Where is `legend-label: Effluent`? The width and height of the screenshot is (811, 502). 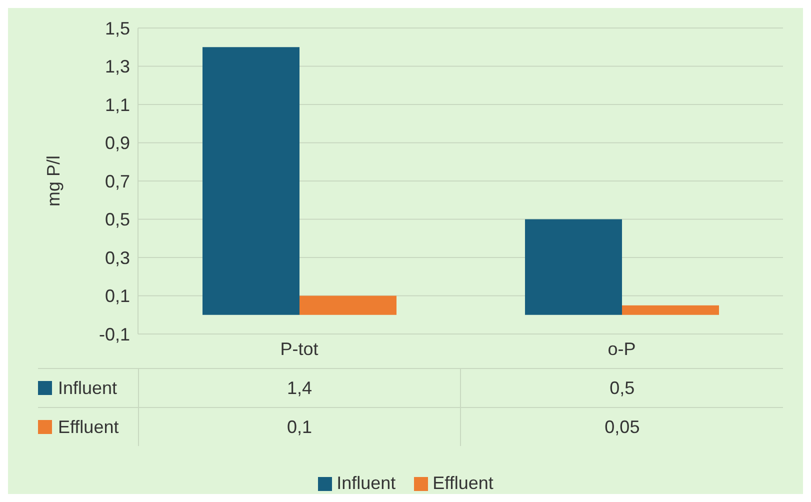
legend-label: Effluent is located at coordinates (463, 483).